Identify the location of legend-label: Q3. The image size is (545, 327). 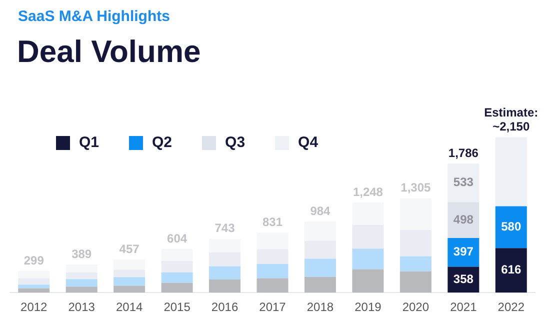
(235, 142).